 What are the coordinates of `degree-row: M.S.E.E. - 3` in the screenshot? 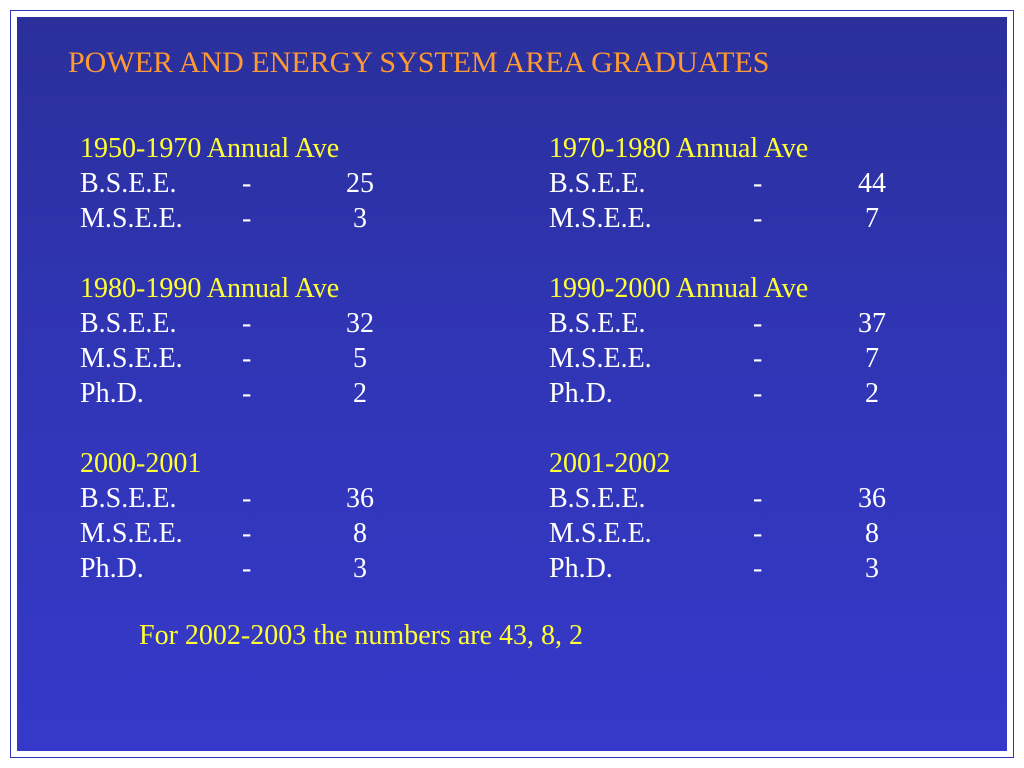 It's located at (223, 218).